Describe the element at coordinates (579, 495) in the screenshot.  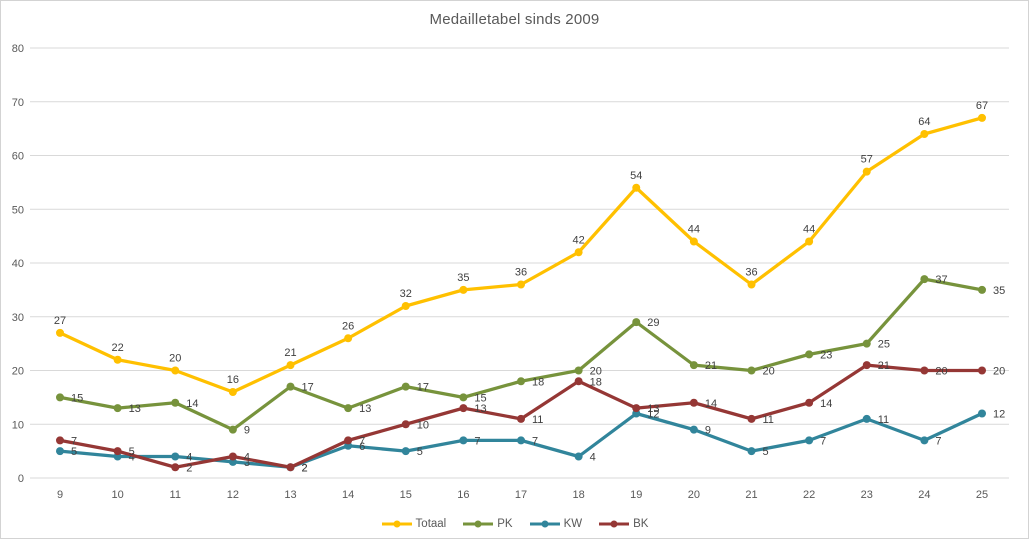
I see `x-tick-label: 18` at that location.